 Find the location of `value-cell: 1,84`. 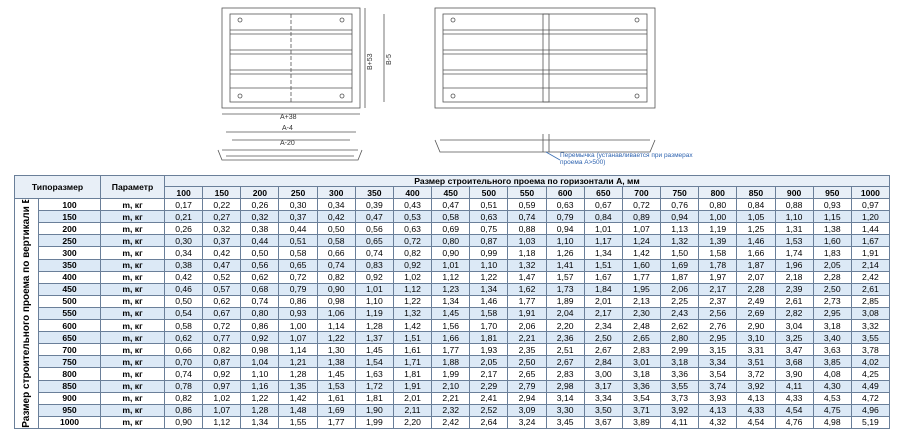

value-cell: 1,84 is located at coordinates (603, 289).